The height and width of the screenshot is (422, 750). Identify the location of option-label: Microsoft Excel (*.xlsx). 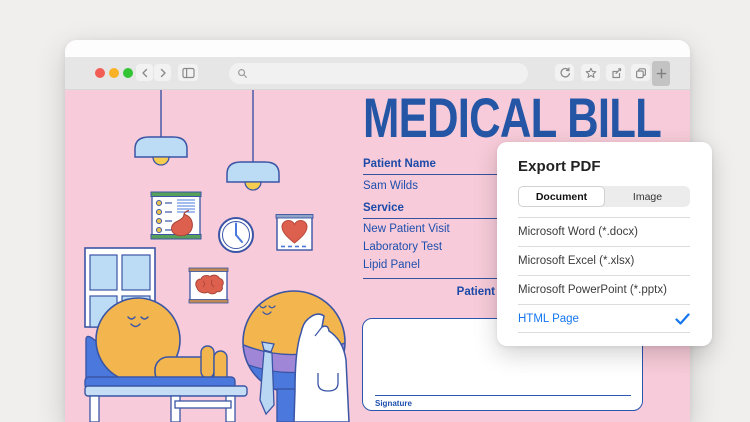
(576, 261).